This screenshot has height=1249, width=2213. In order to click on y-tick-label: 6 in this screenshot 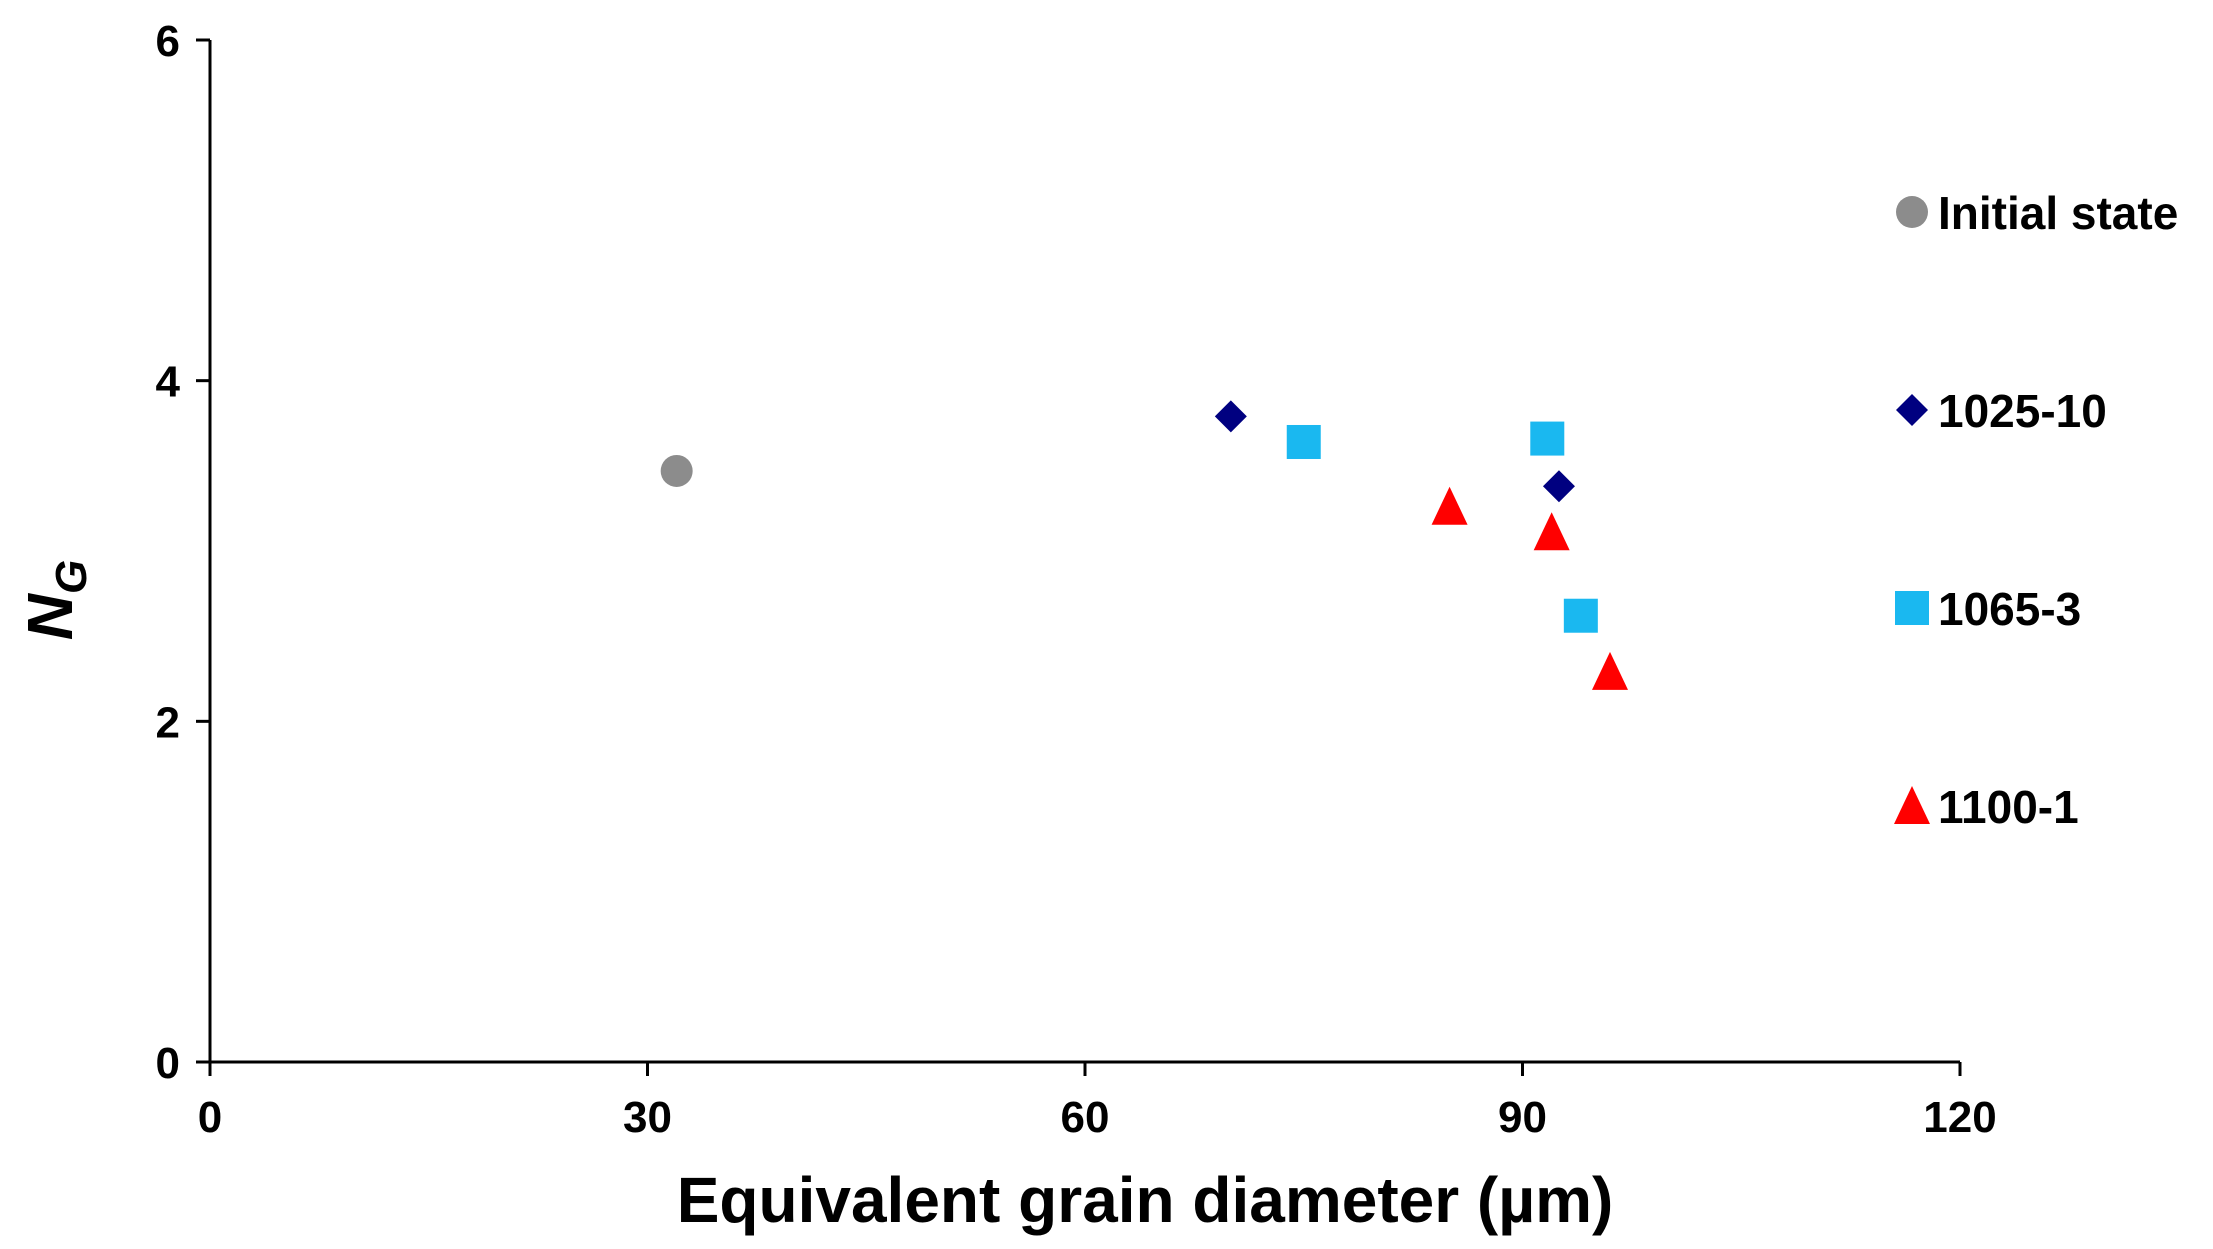, I will do `click(168, 41)`.